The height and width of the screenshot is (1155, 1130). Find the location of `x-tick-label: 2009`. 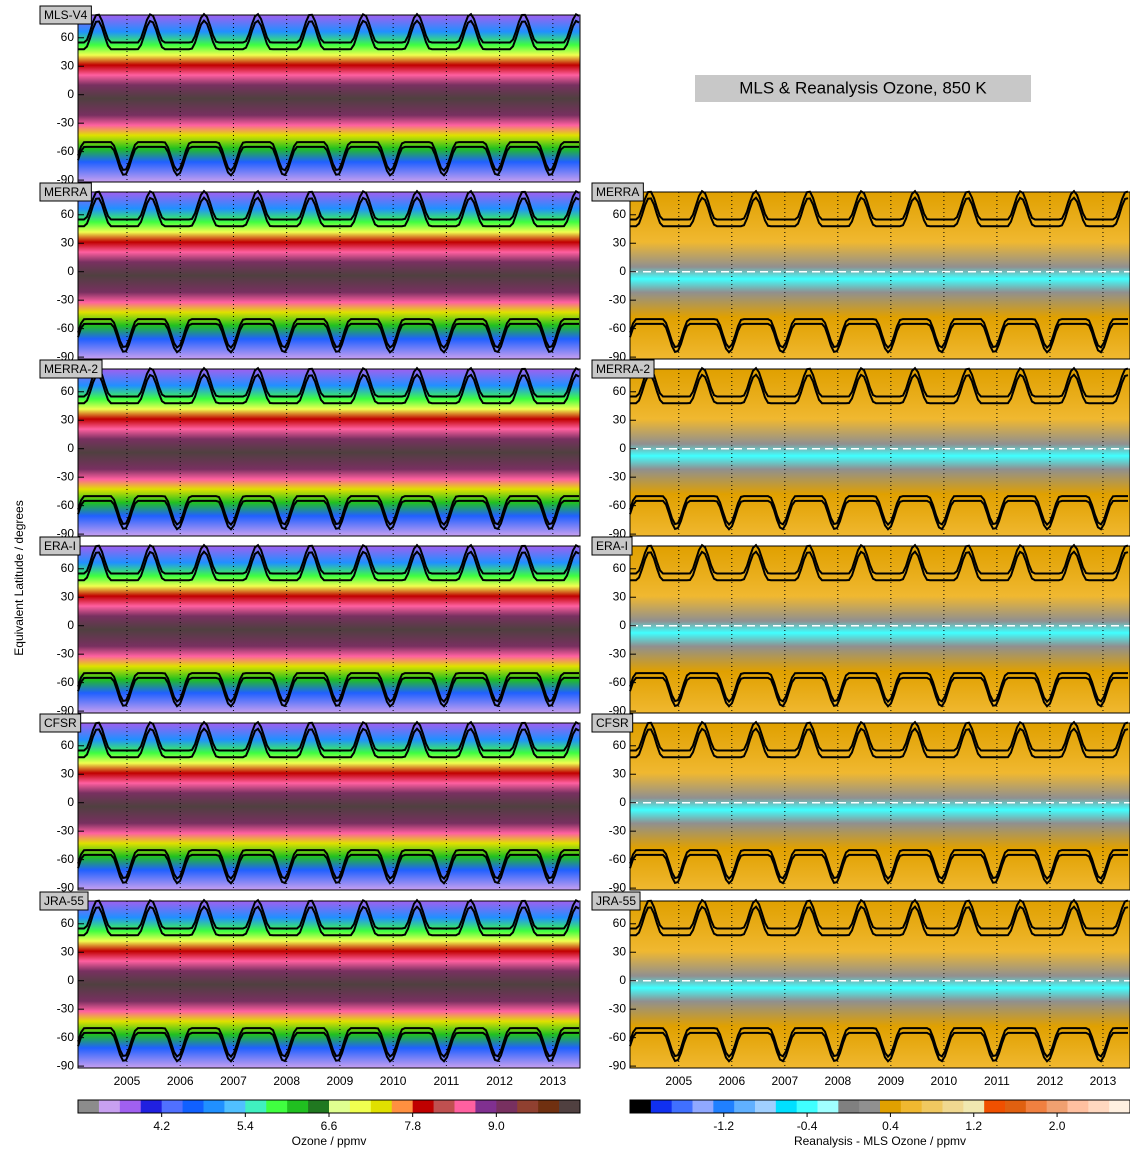

x-tick-label: 2009 is located at coordinates (891, 1081).